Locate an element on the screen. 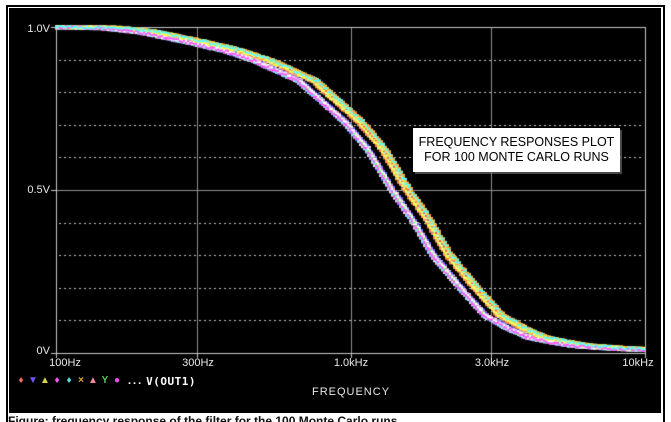 This screenshot has height=422, width=671. x-tick-label-1khz: 1.0kHz is located at coordinates (351, 363).